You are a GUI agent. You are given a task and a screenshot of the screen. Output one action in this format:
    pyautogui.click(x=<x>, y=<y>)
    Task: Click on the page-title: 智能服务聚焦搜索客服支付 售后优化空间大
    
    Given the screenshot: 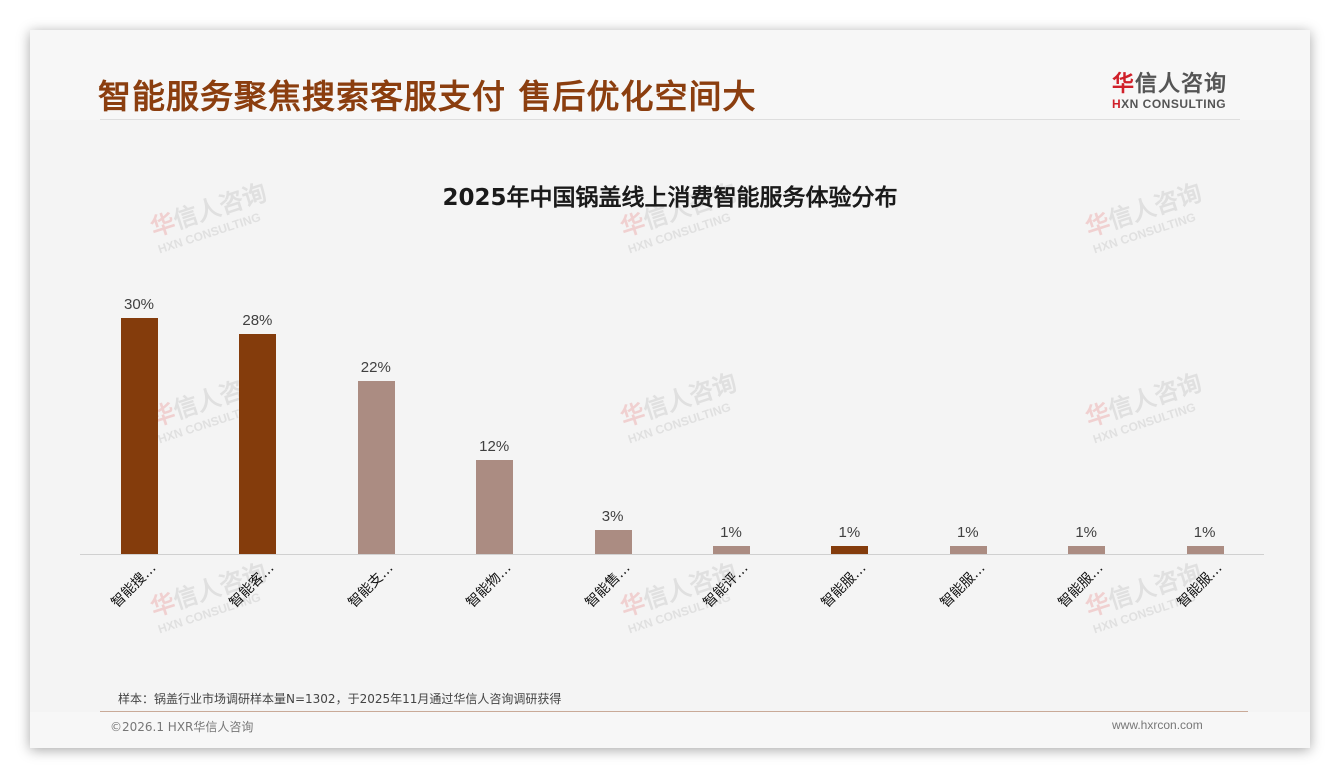 What is the action you would take?
    pyautogui.click(x=427, y=96)
    